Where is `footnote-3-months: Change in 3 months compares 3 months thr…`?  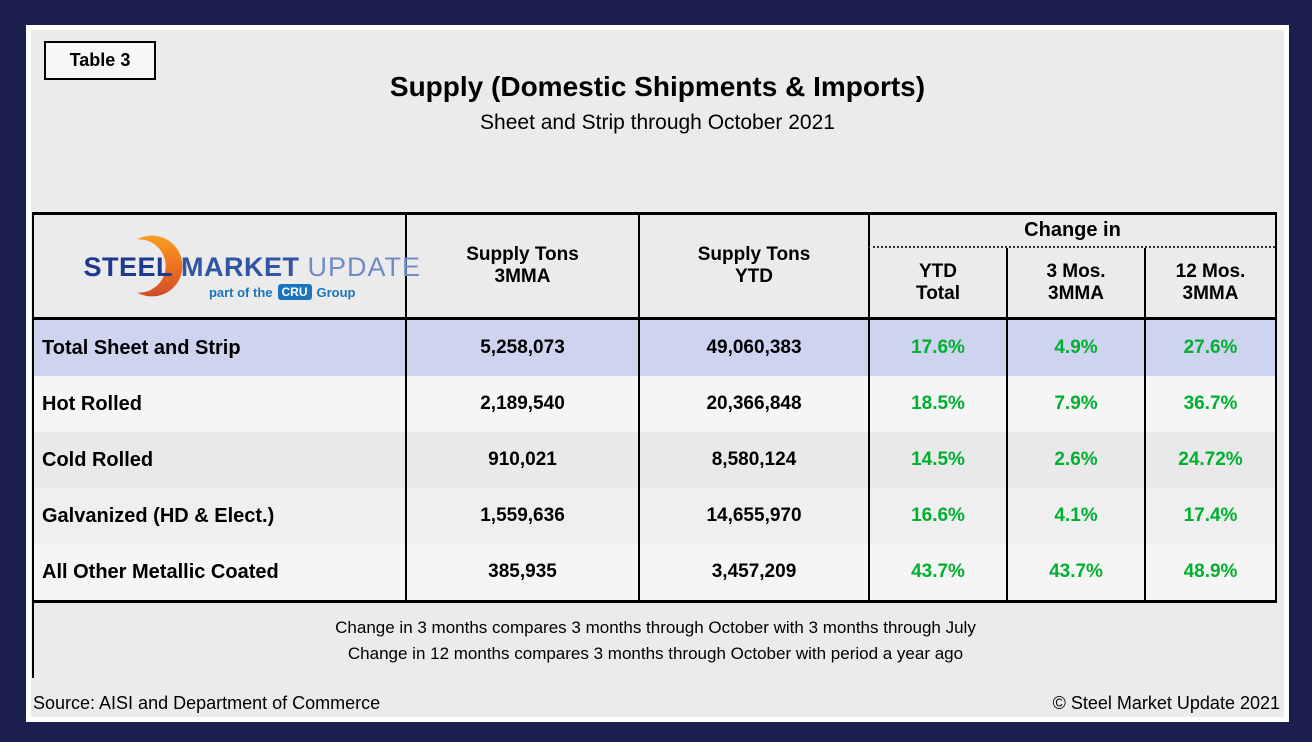
footnote-3-months: Change in 3 months compares 3 months thr… is located at coordinates (655, 627).